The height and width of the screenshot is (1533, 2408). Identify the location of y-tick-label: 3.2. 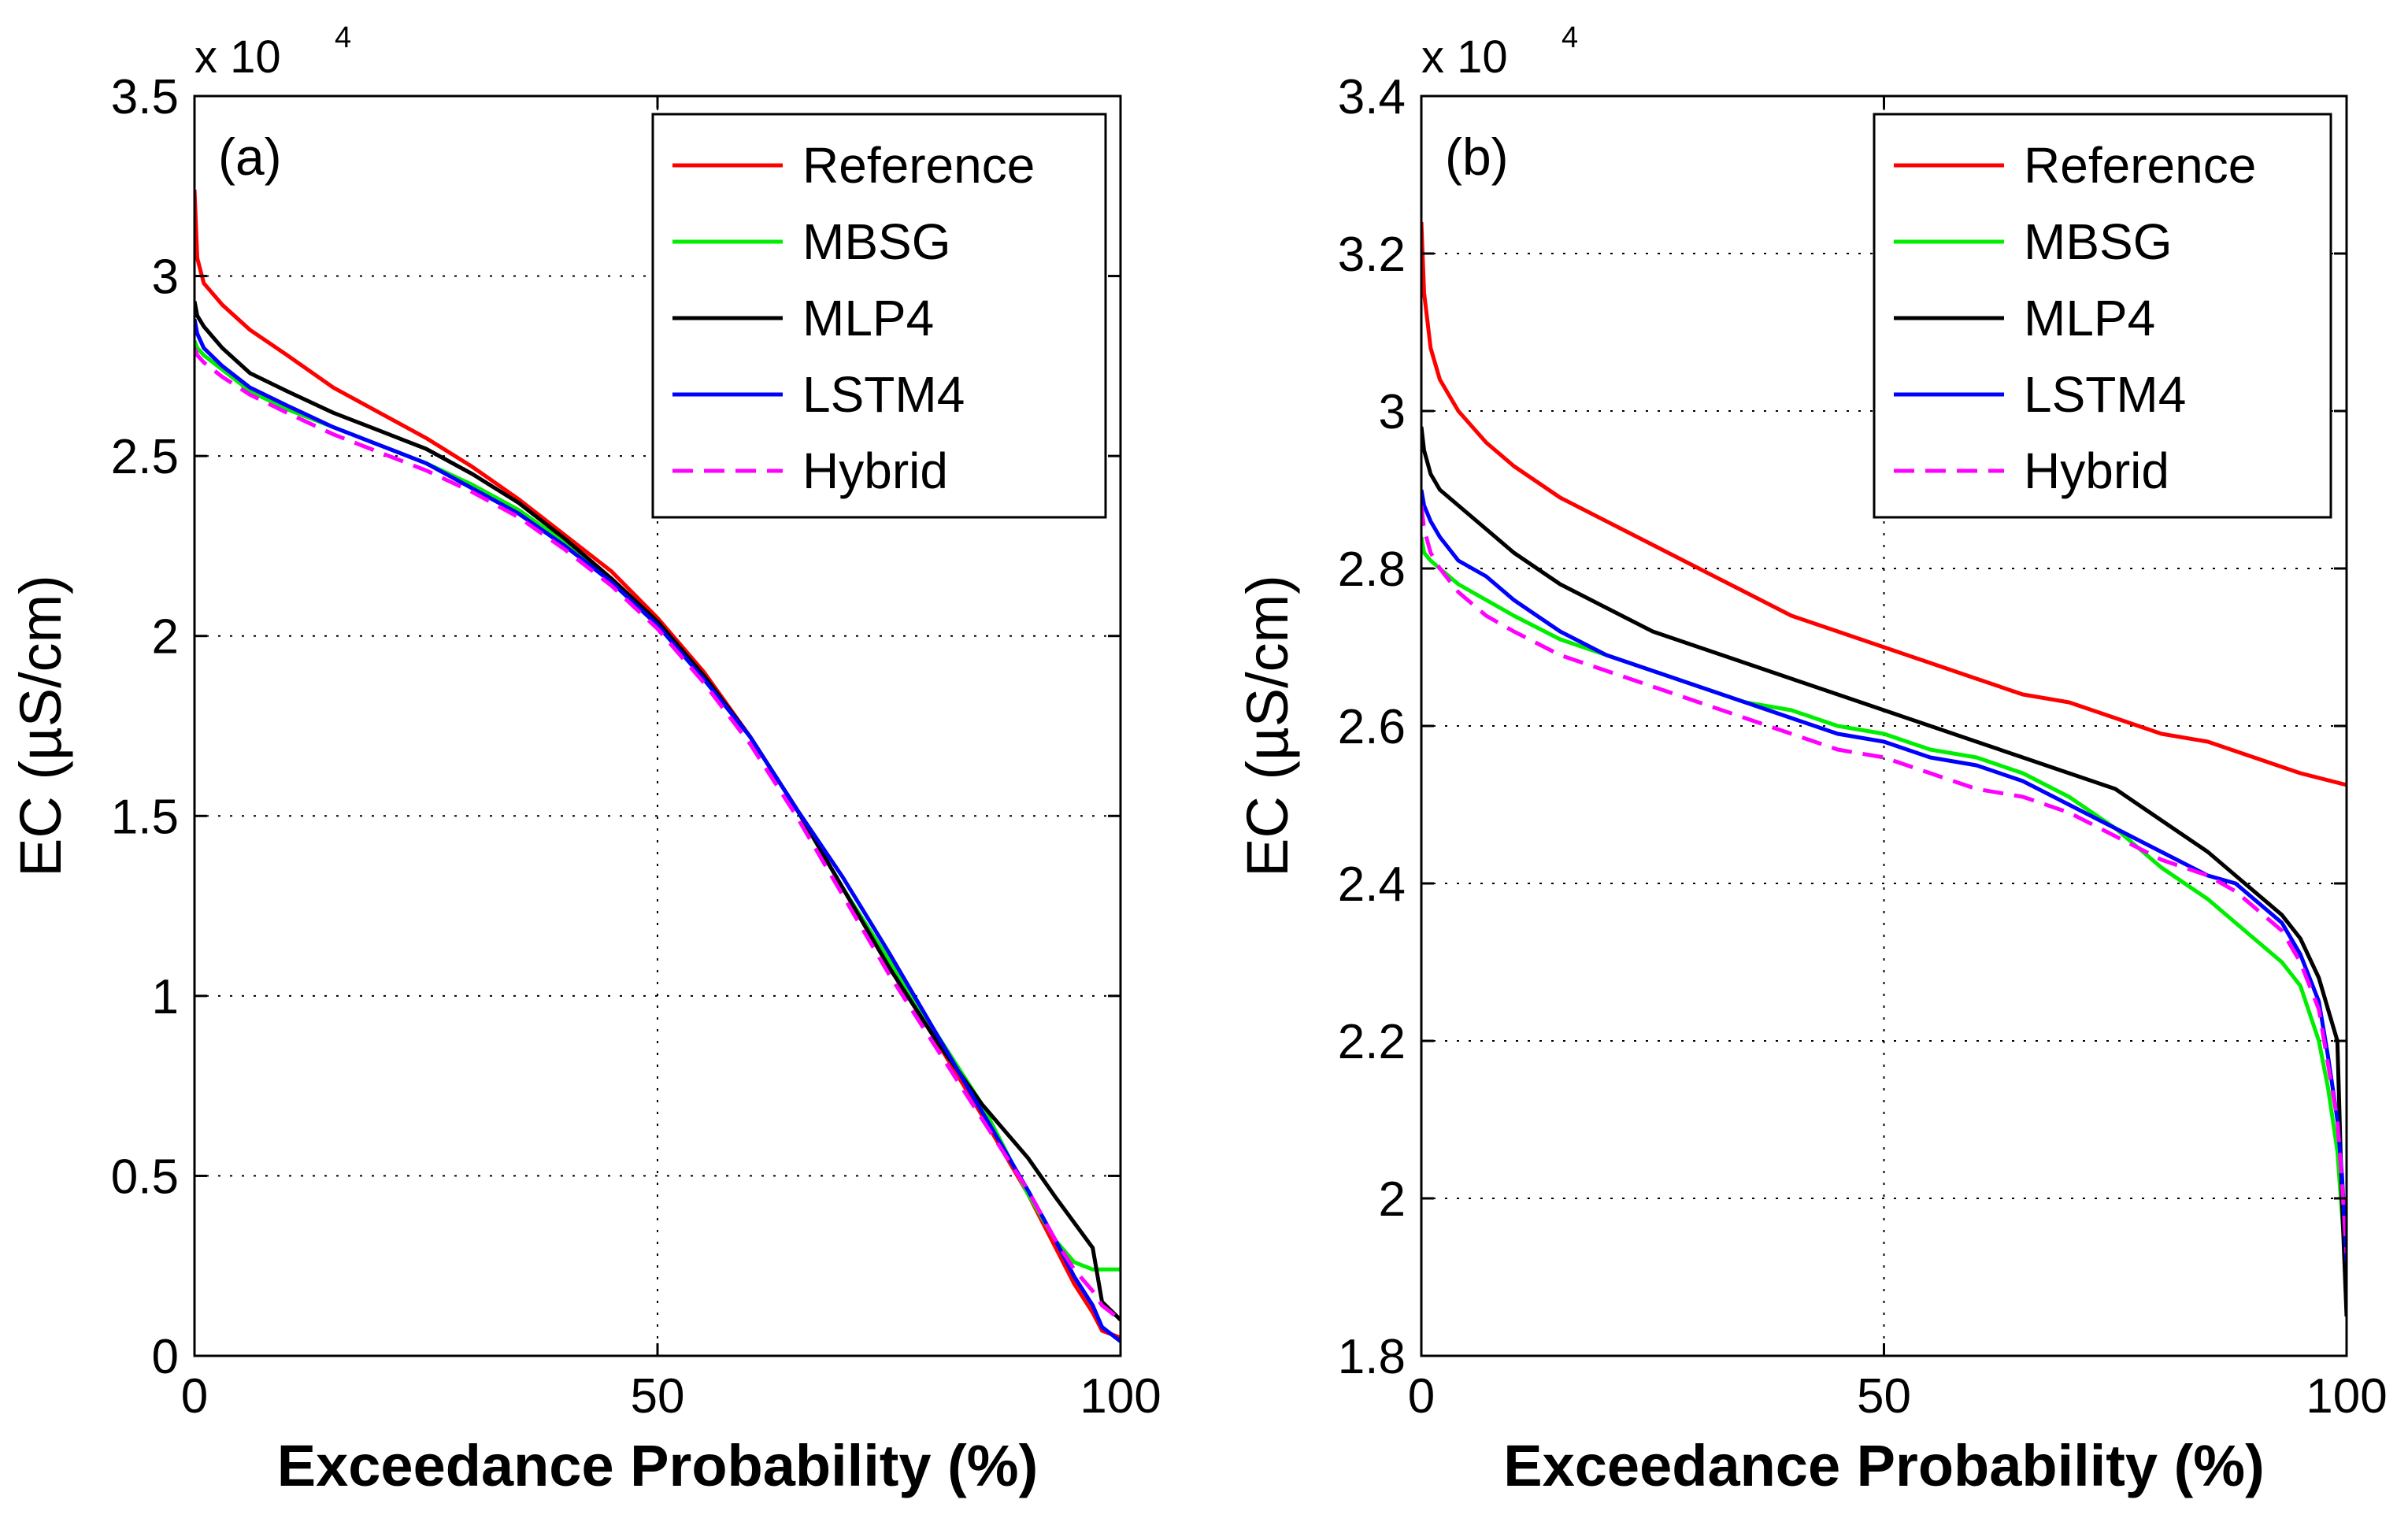
(1372, 255).